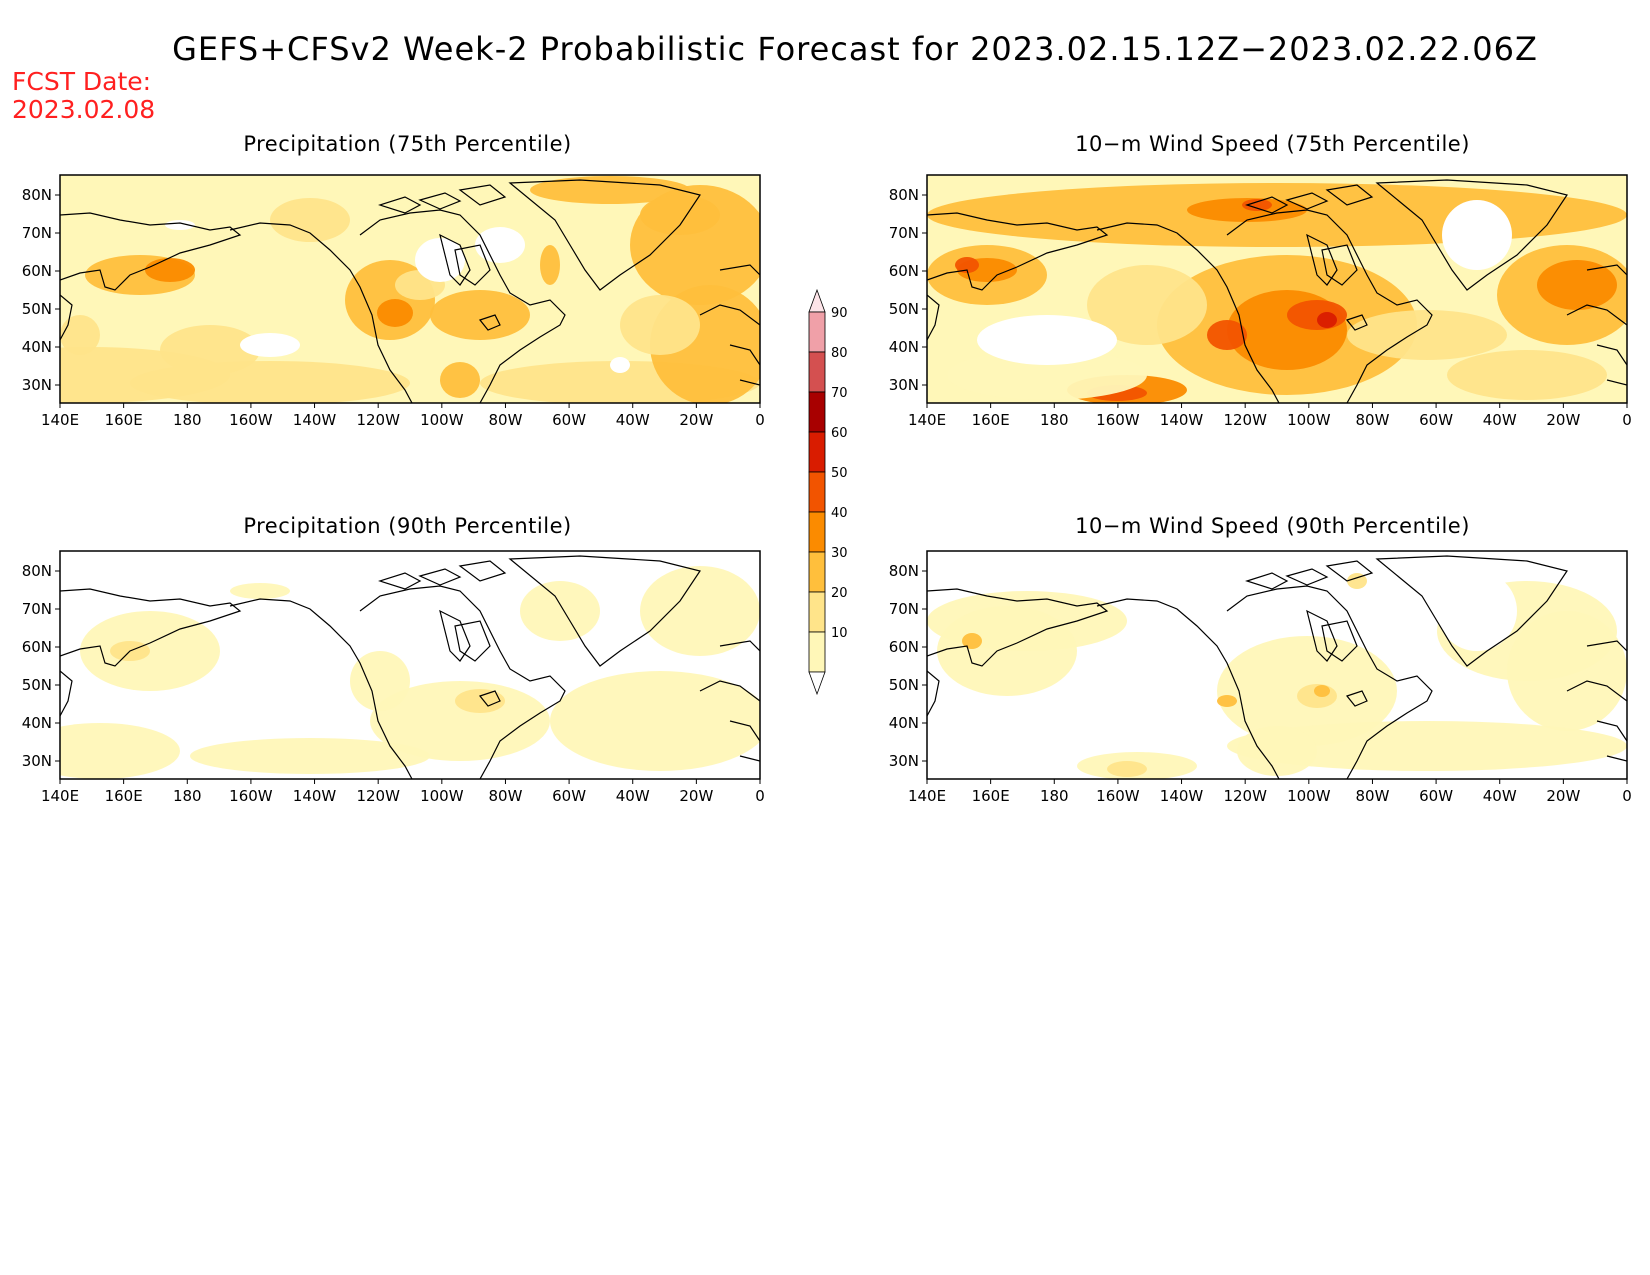  Describe the element at coordinates (1272, 144) in the screenshot. I see `panel-title-wind75: 10−m Wind Speed (75th Percentile)` at that location.